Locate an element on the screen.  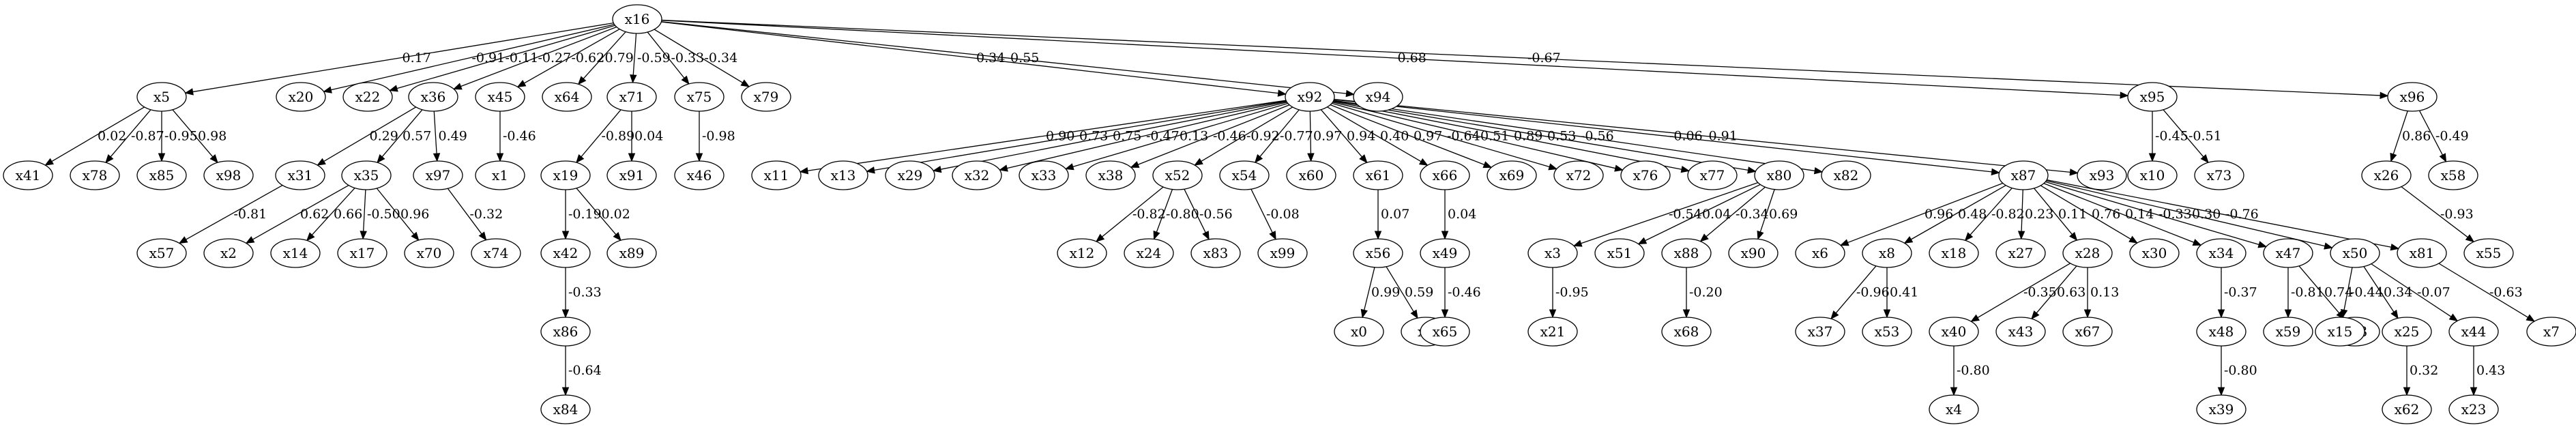
node-x22: x22 is located at coordinates (367, 97).